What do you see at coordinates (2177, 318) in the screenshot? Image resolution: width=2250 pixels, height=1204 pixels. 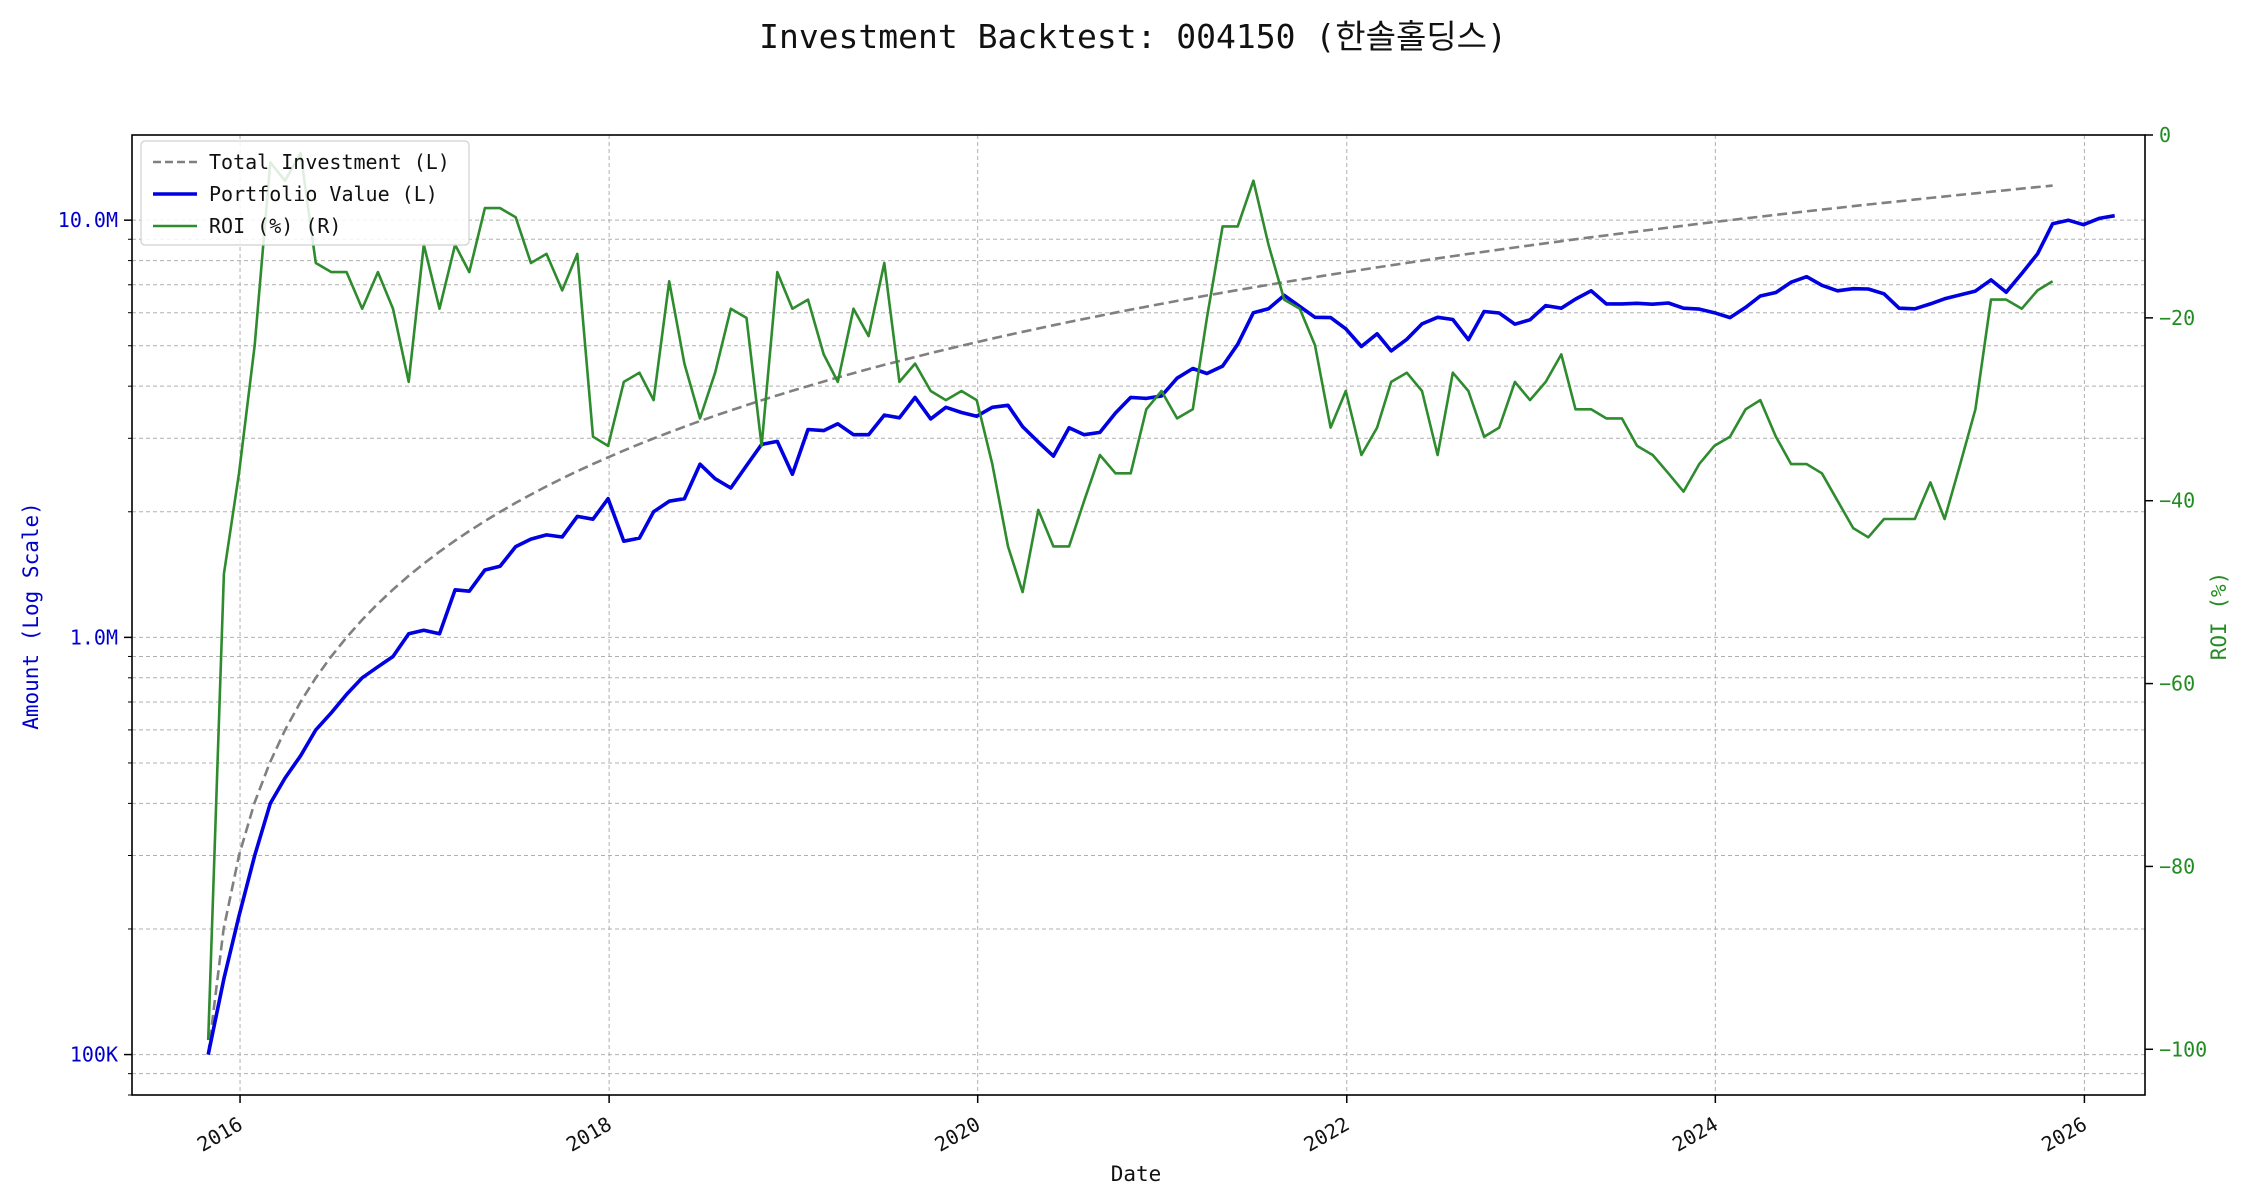 I see `right-tick-label: −20` at bounding box center [2177, 318].